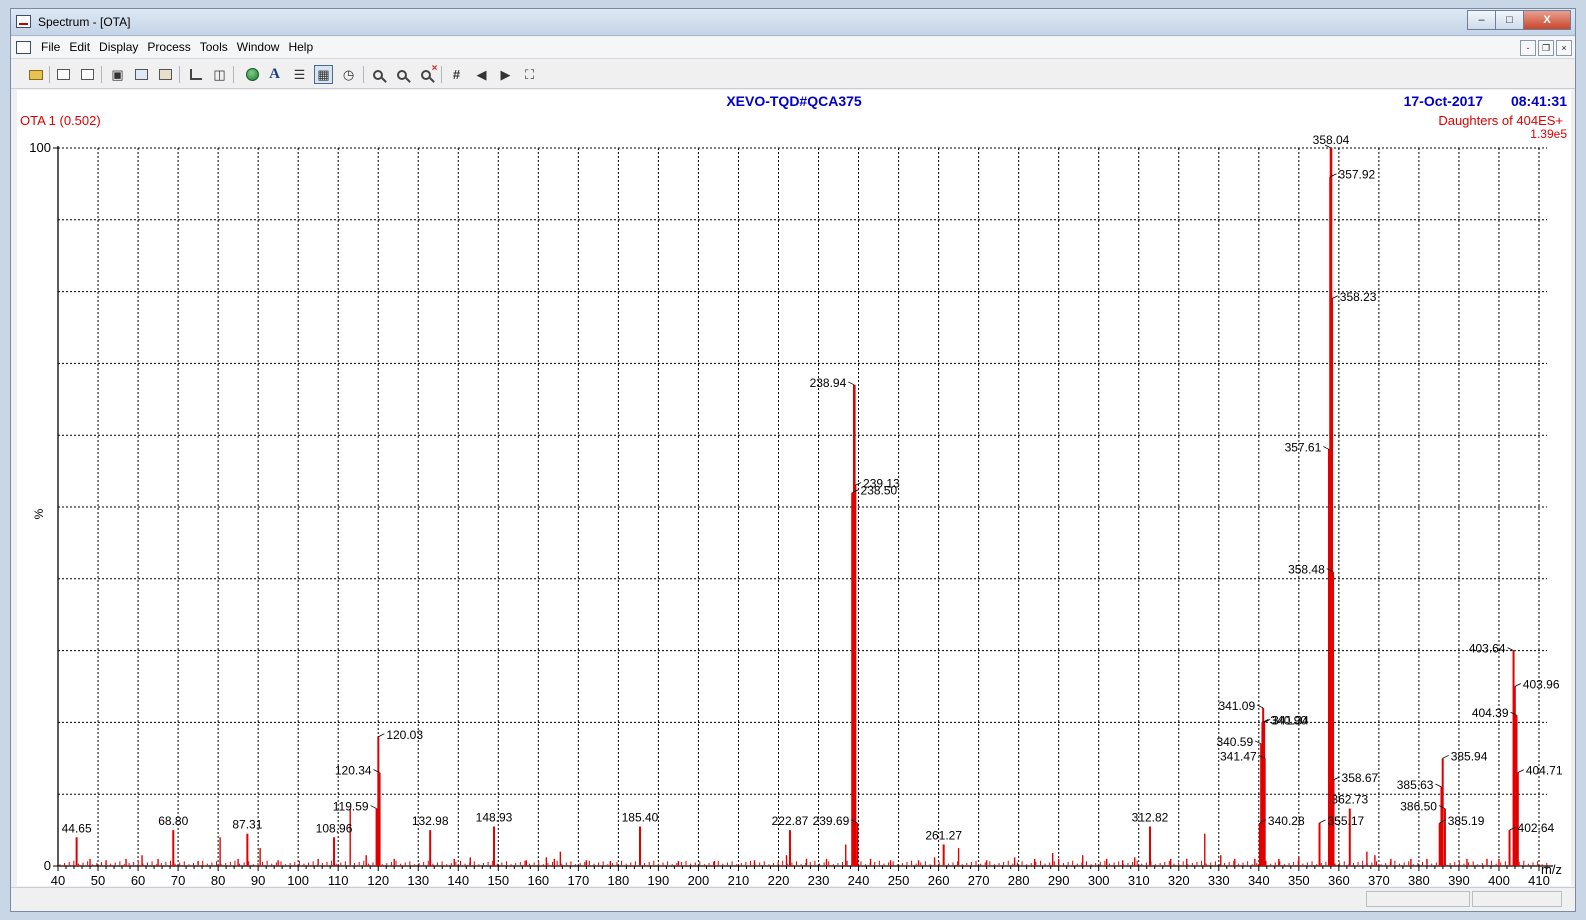 This screenshot has height=920, width=1586. I want to click on forward-arrow-icon: ▶, so click(505, 74).